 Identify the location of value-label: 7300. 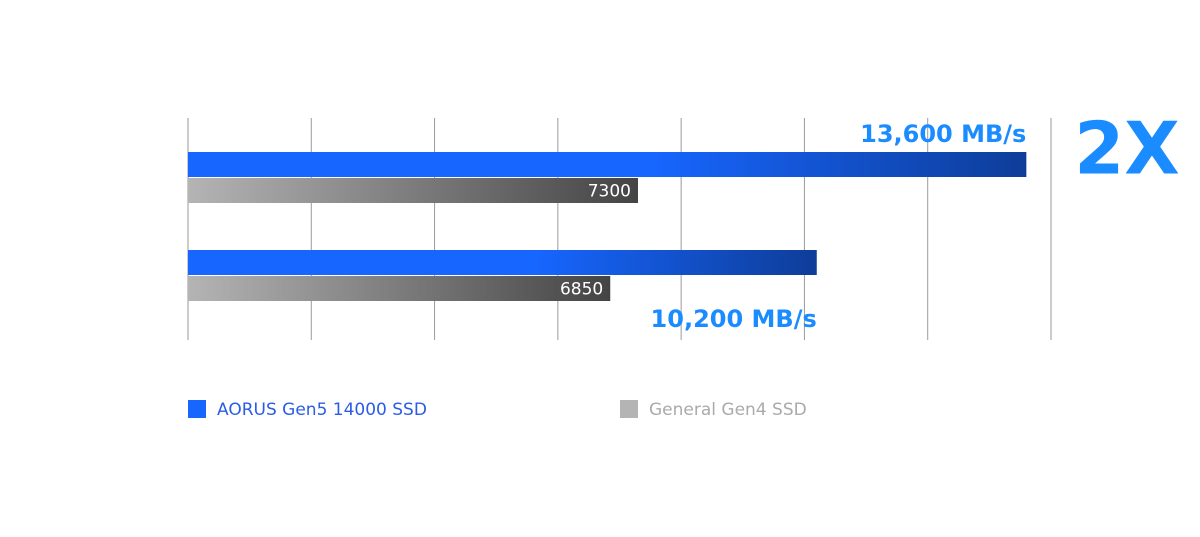
(609, 192).